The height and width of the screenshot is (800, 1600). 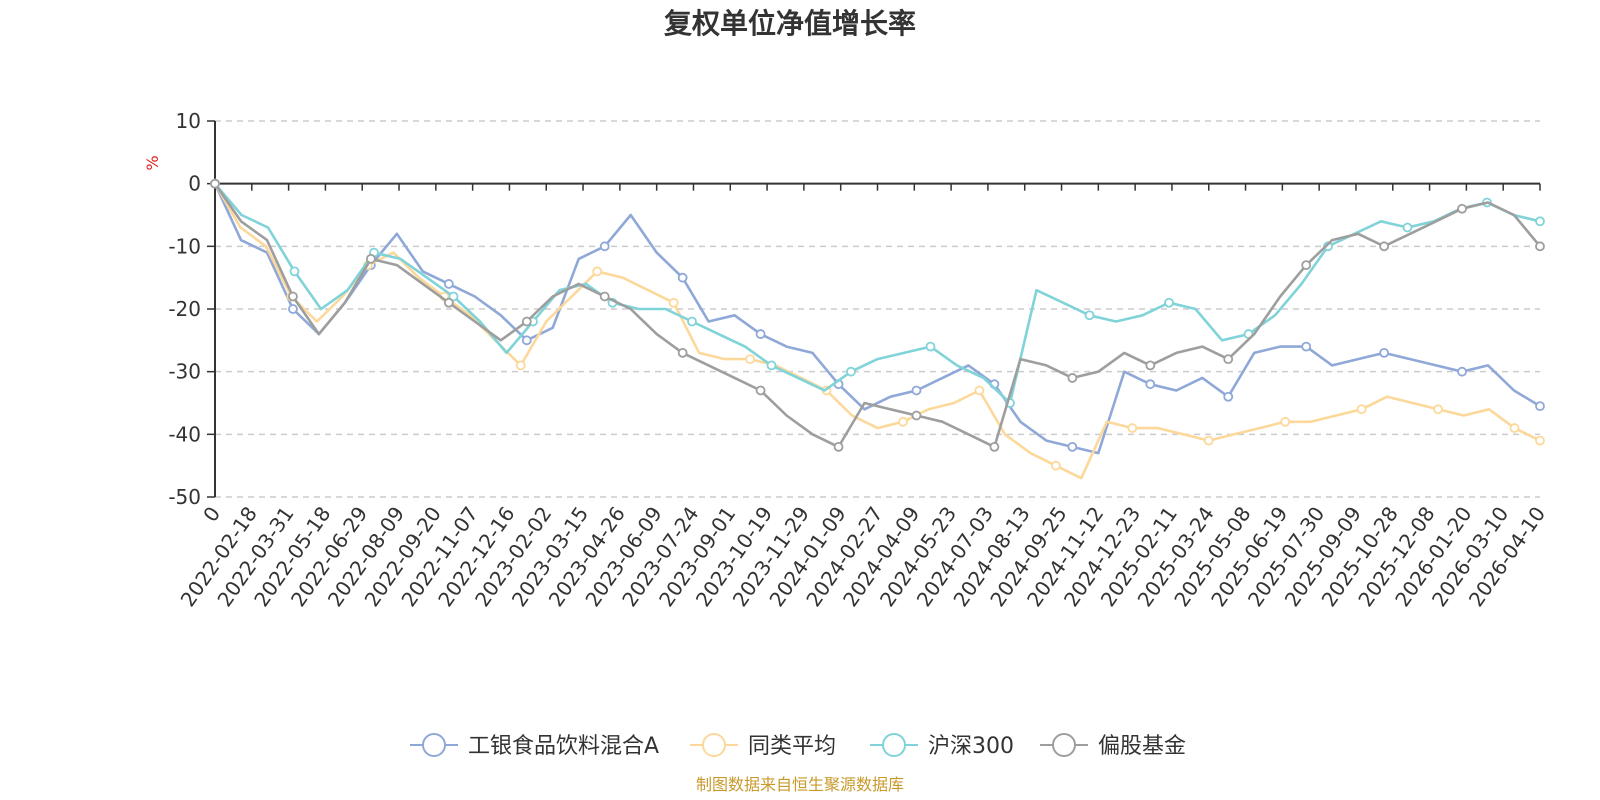 I want to click on y-tick-label: -40, so click(x=184, y=434).